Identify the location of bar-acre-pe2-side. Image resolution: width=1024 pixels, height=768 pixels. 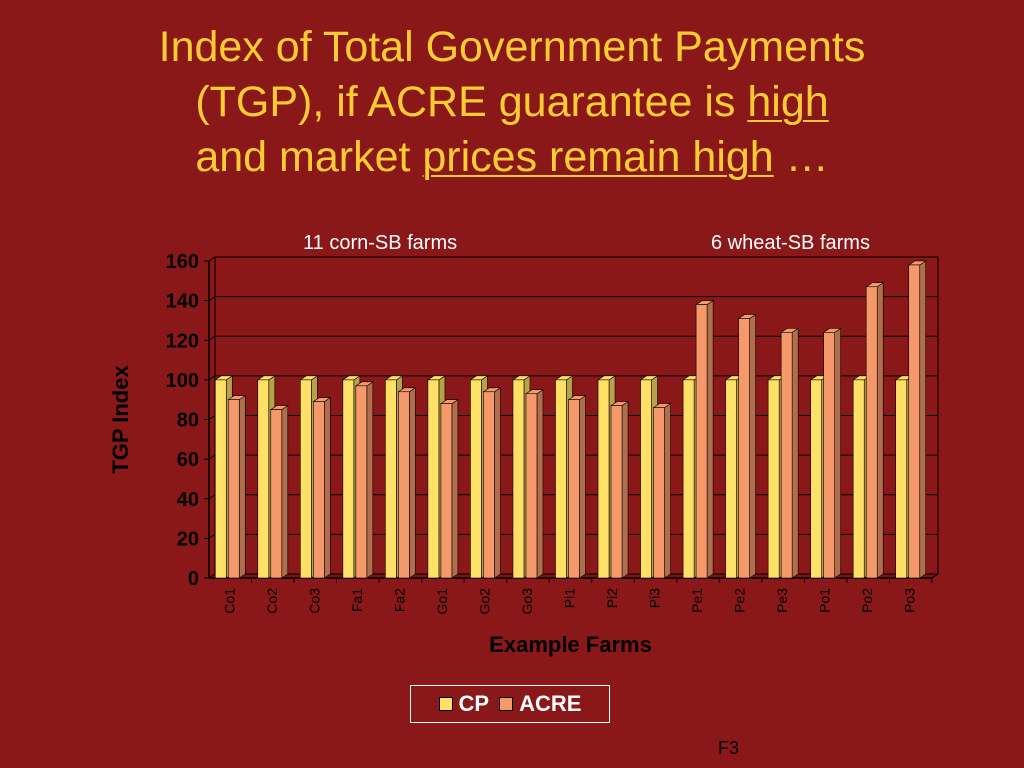
(752, 446).